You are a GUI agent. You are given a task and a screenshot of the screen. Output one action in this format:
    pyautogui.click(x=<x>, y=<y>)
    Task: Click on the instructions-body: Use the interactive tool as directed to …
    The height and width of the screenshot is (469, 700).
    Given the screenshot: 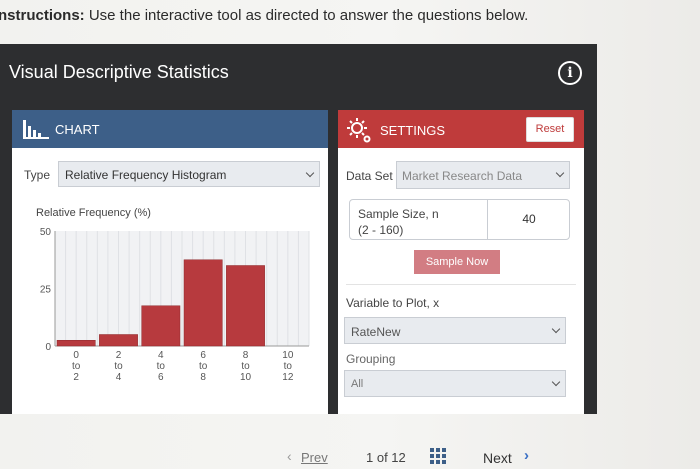 What is the action you would take?
    pyautogui.click(x=306, y=15)
    